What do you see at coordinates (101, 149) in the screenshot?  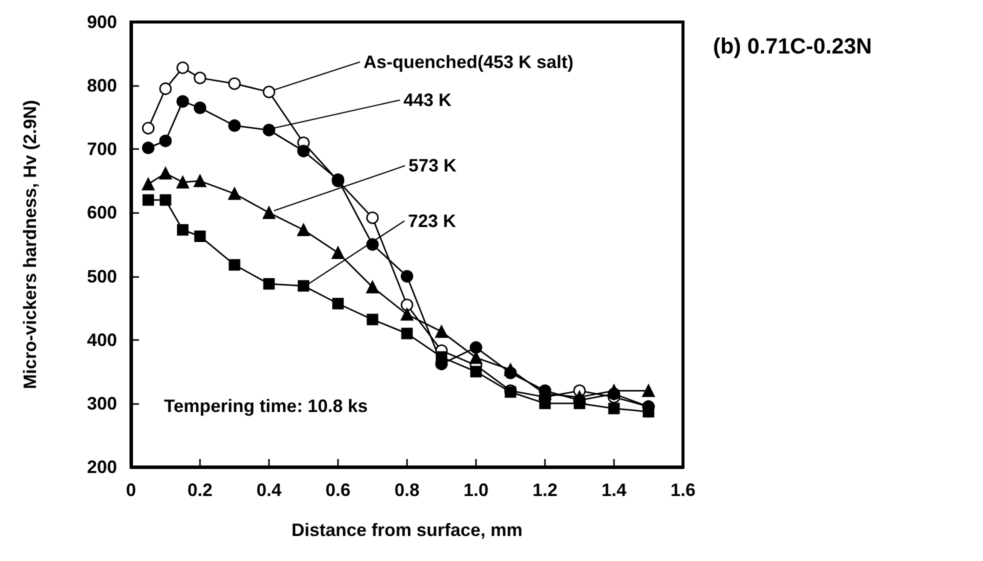 I see `y-tick-label: 700` at bounding box center [101, 149].